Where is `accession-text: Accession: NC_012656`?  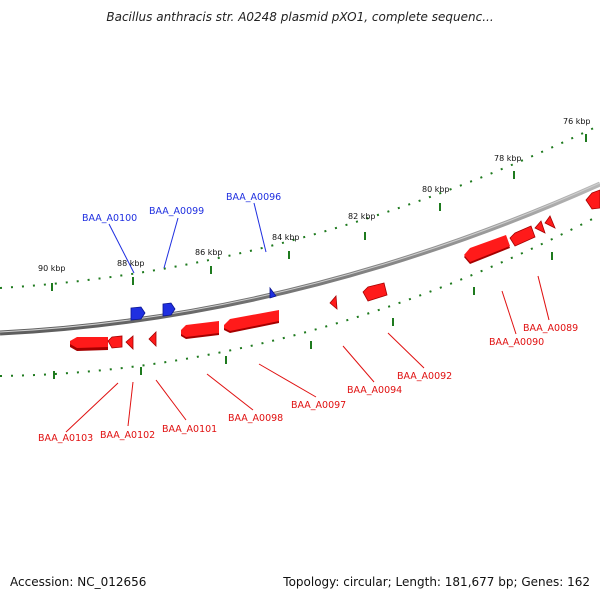 accession-text: Accession: NC_012656 is located at coordinates (78, 582).